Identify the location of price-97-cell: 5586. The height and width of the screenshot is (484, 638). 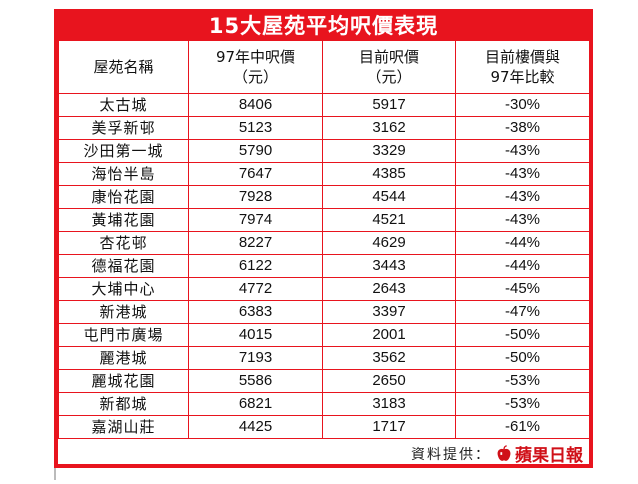
(255, 381).